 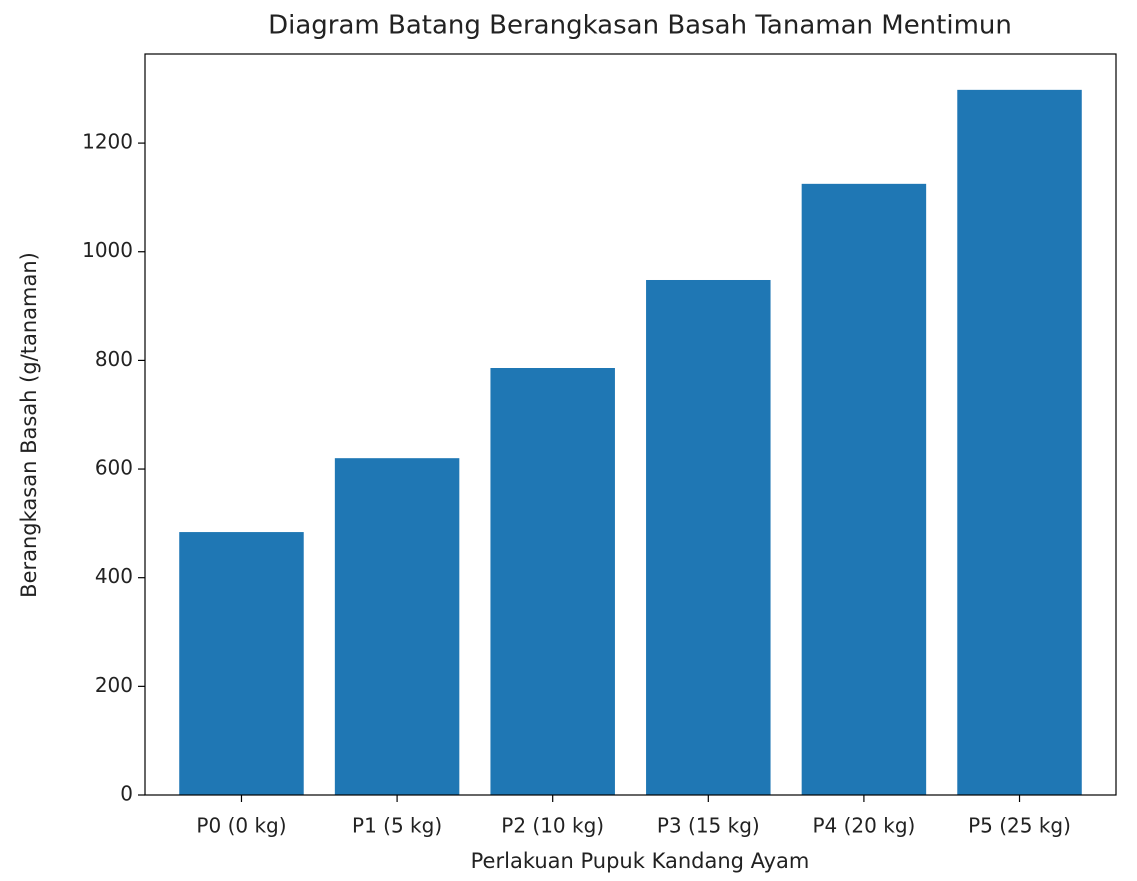 What do you see at coordinates (114, 468) in the screenshot?
I see `y-tick-label: 600` at bounding box center [114, 468].